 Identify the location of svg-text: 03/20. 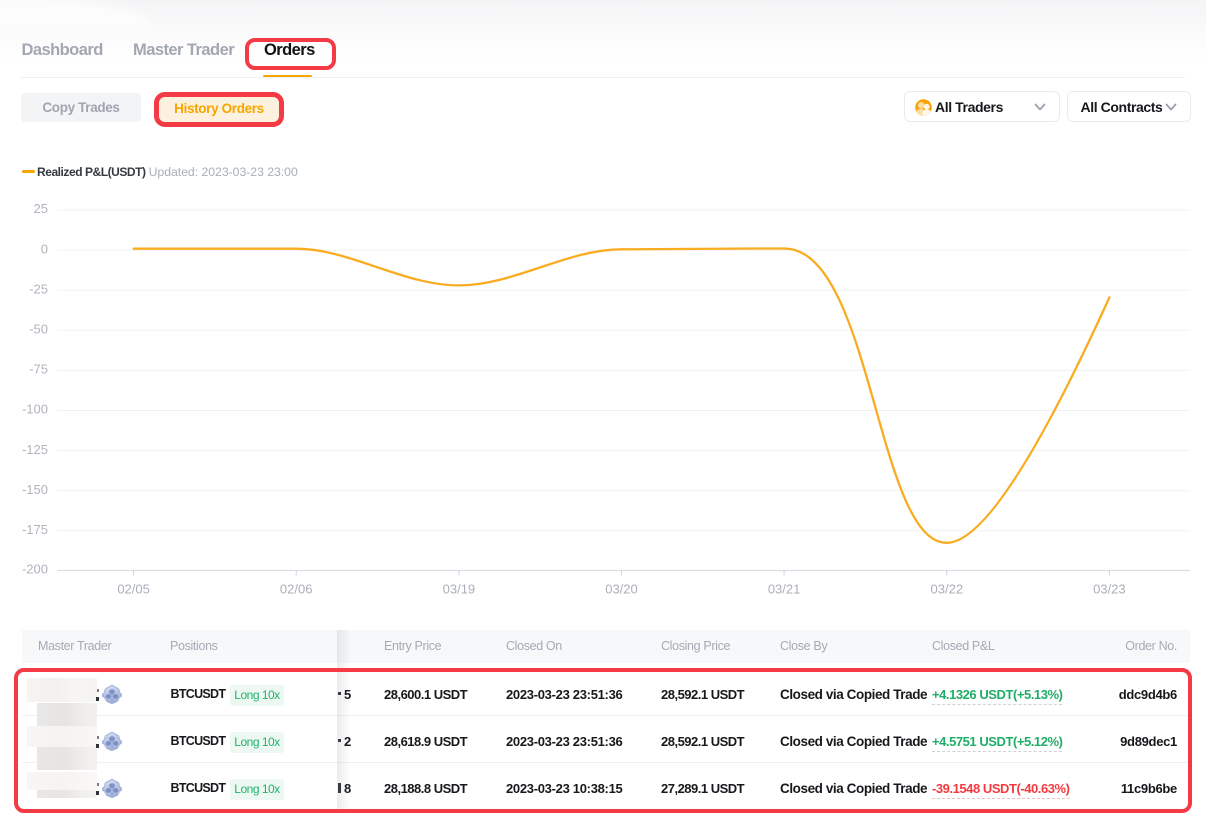
(621, 589).